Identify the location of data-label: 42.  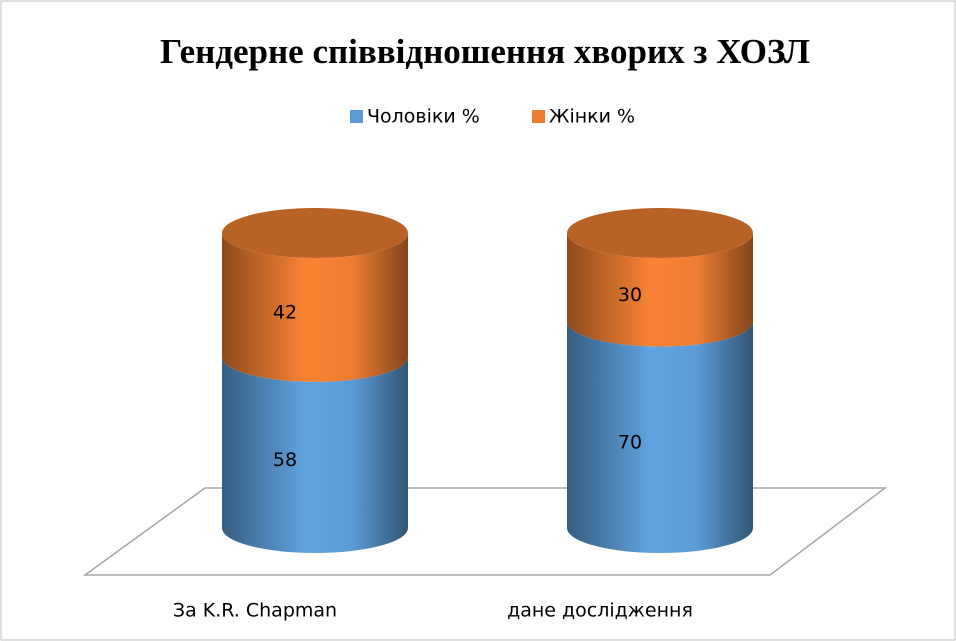
(285, 312).